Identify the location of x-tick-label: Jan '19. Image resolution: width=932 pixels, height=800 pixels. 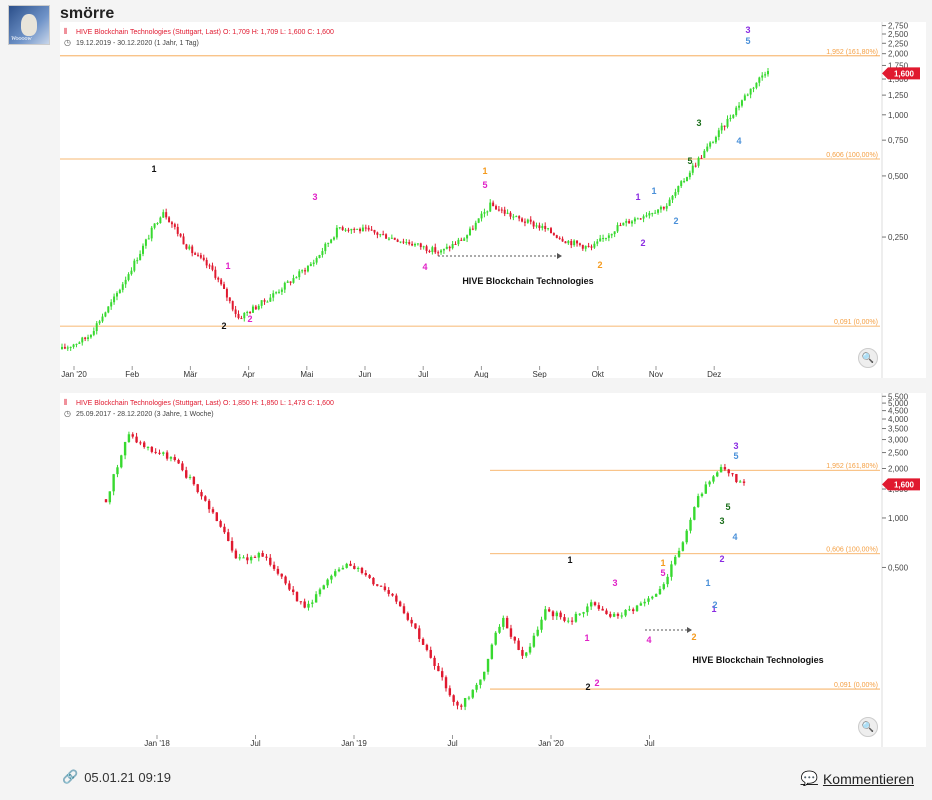
(354, 743).